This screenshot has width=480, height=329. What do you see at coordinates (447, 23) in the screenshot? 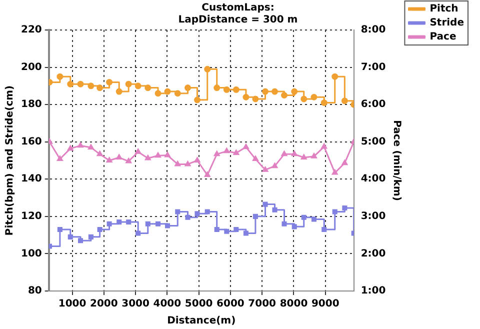
I see `legend-label: Stride` at bounding box center [447, 23].